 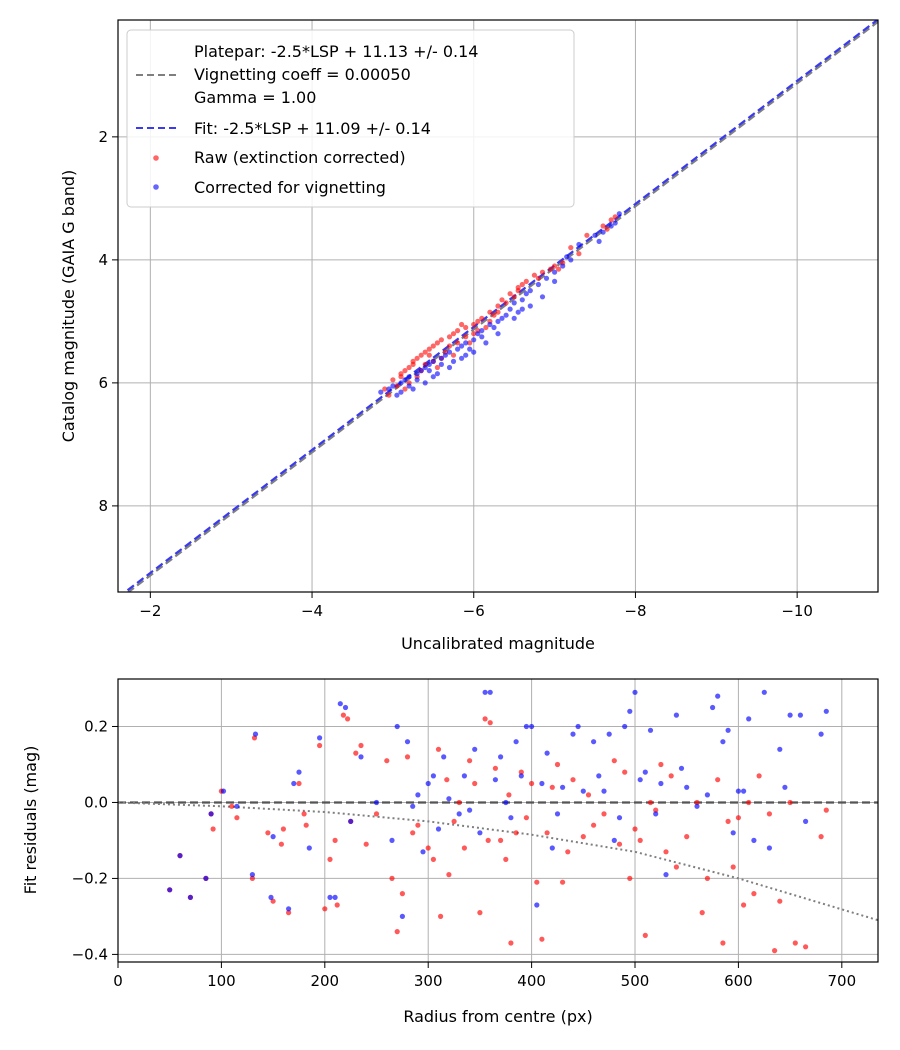 I want to click on x-tick-label: 700, so click(x=841, y=981).